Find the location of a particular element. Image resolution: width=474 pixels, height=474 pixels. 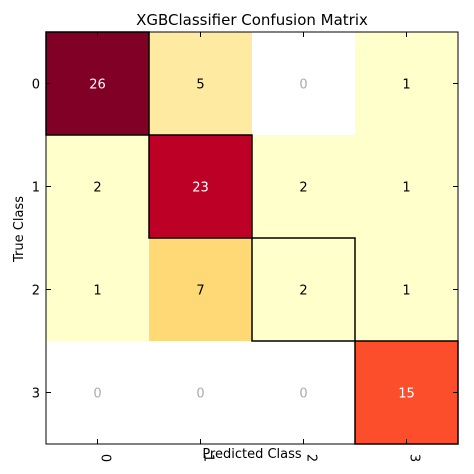

cell-value-label-r3-c3: 15 is located at coordinates (406, 394).